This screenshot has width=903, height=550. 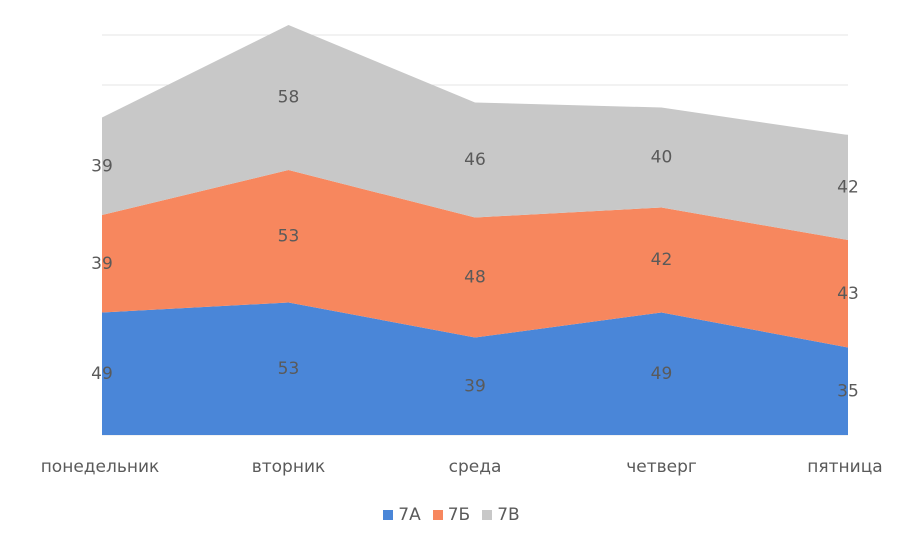 I want to click on data-label: 58, so click(x=289, y=98).